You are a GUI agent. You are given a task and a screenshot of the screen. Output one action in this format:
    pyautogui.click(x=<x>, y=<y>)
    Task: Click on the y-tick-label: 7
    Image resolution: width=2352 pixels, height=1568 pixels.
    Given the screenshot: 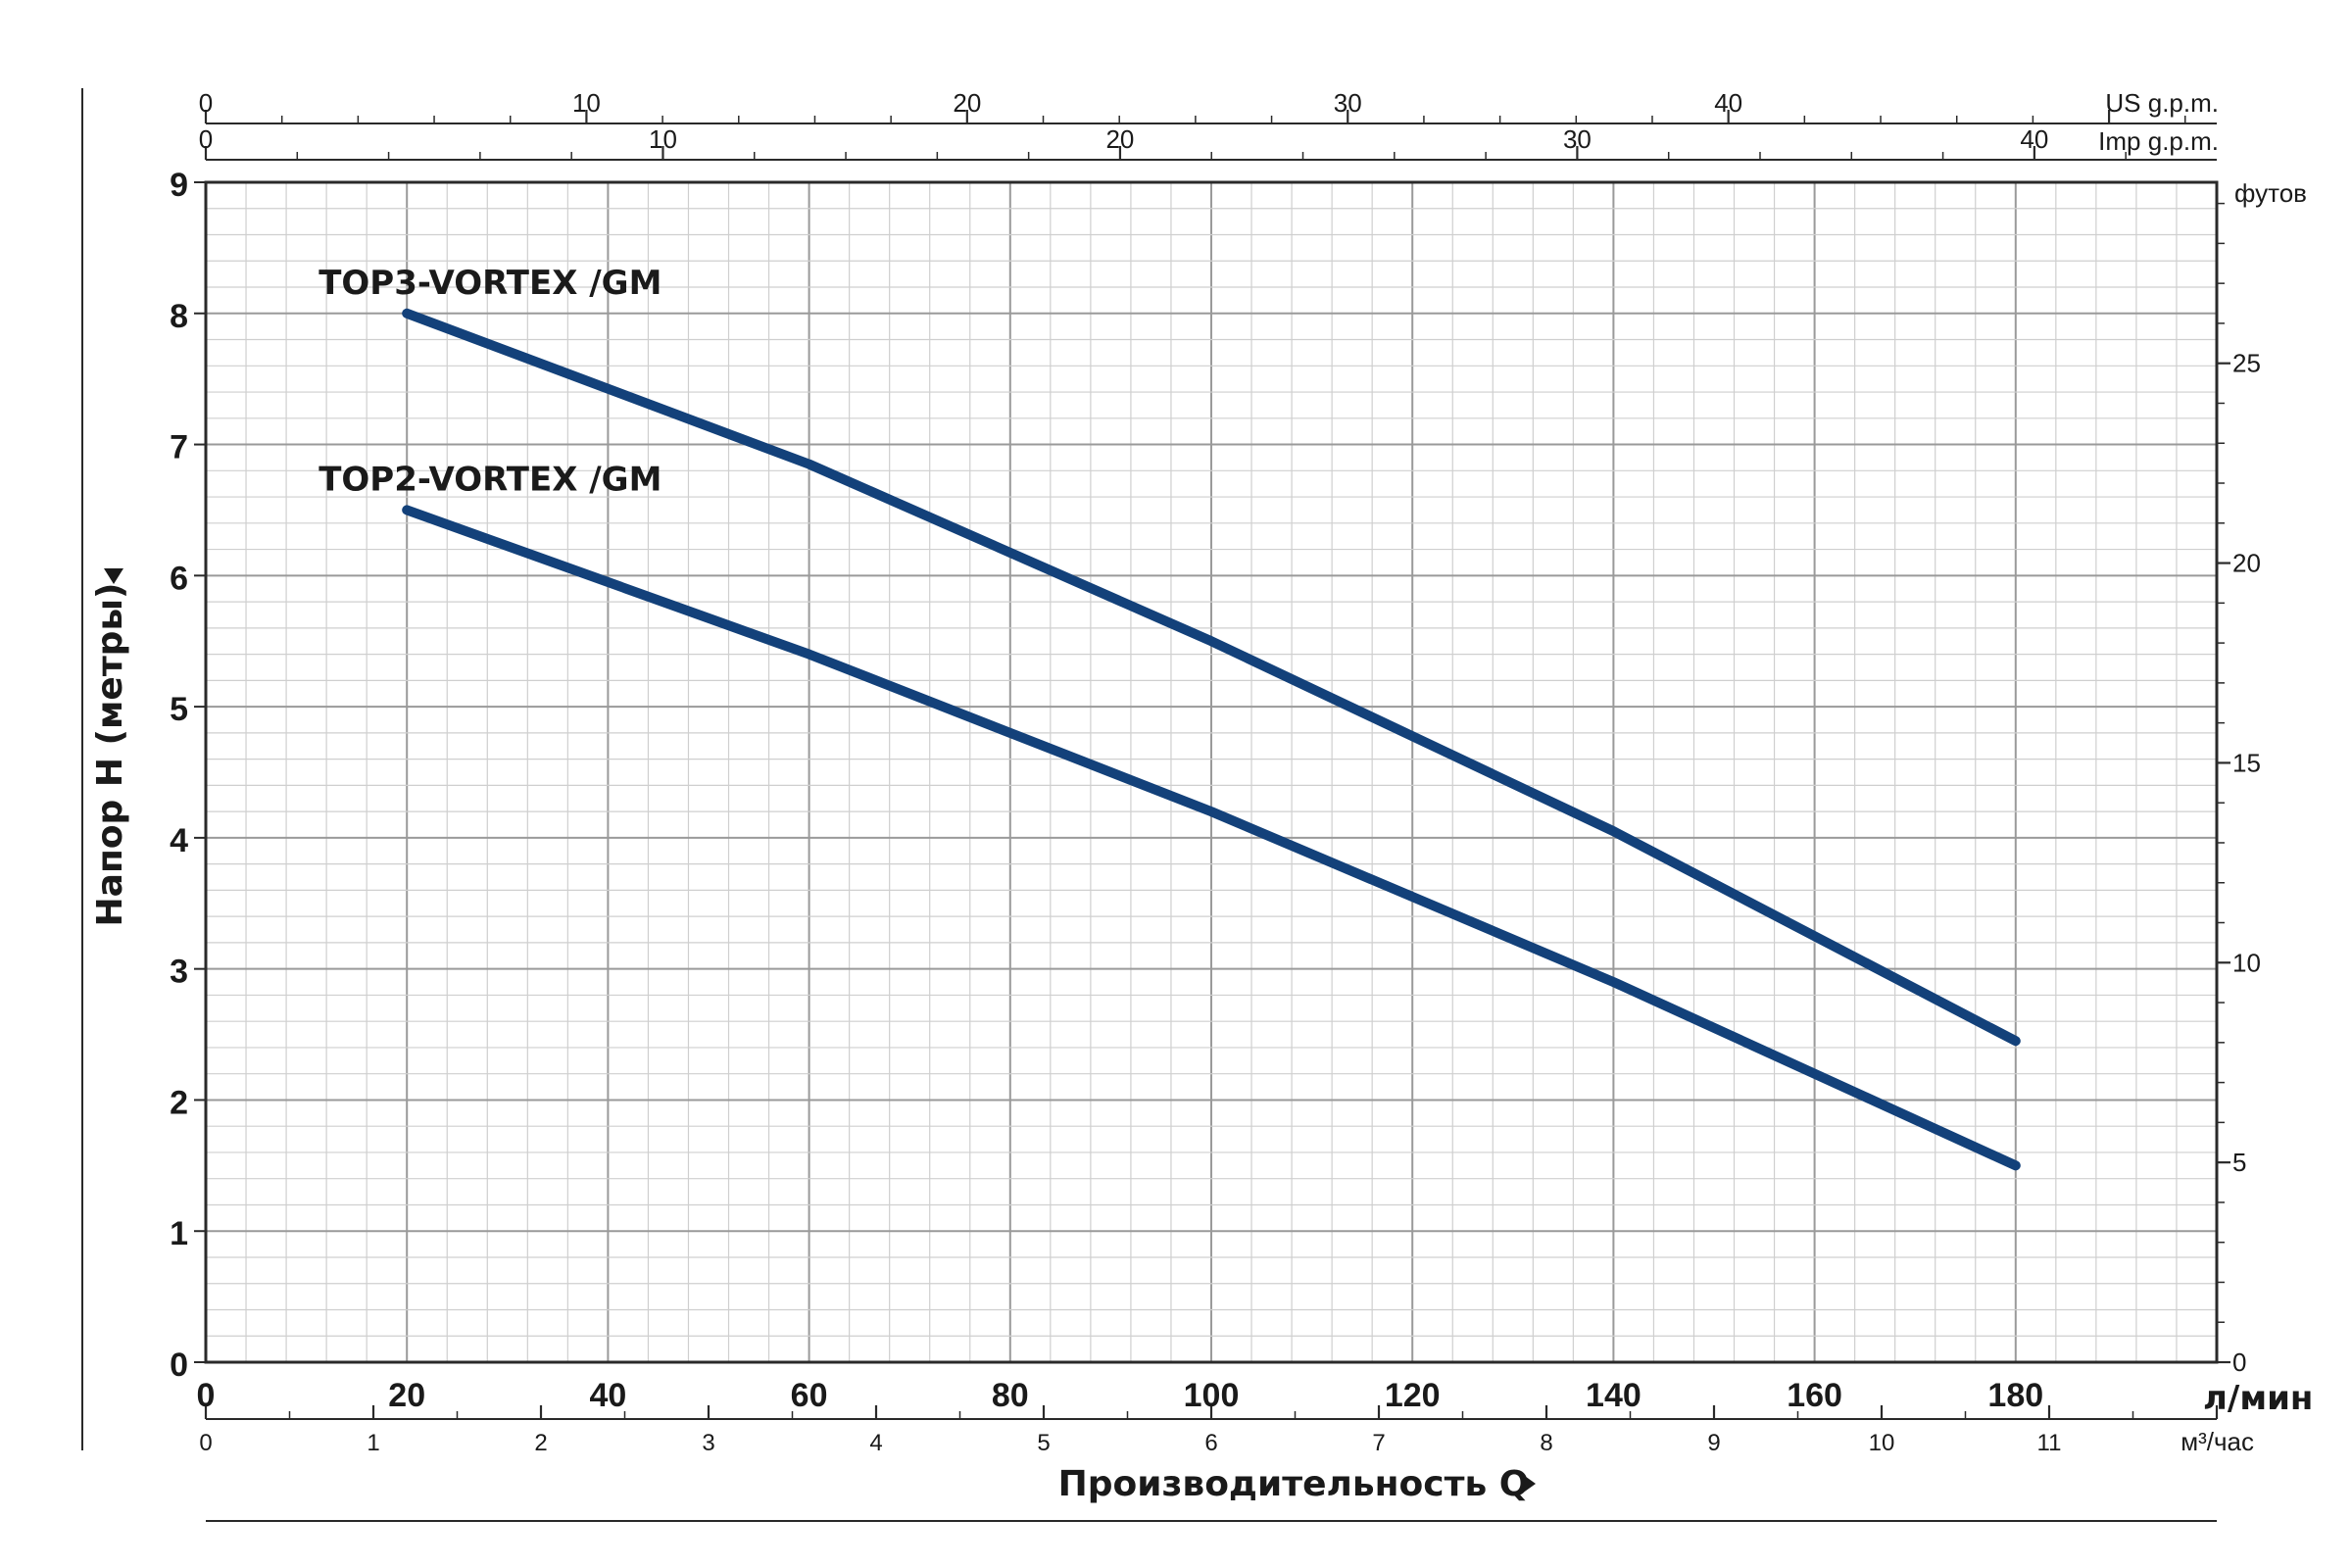 What is the action you would take?
    pyautogui.click(x=179, y=447)
    